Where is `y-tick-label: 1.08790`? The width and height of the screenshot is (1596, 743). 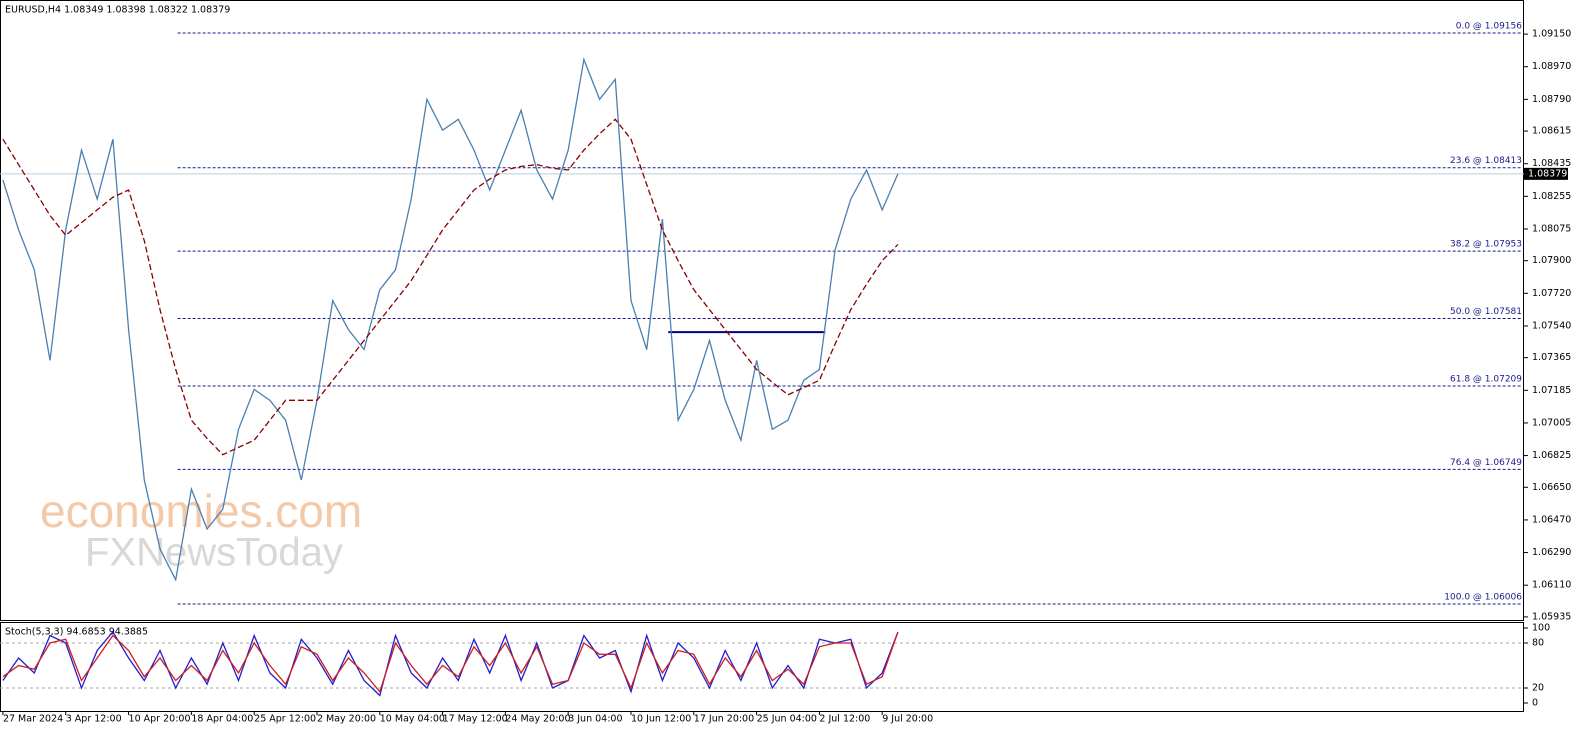 y-tick-label: 1.08790 is located at coordinates (1551, 99).